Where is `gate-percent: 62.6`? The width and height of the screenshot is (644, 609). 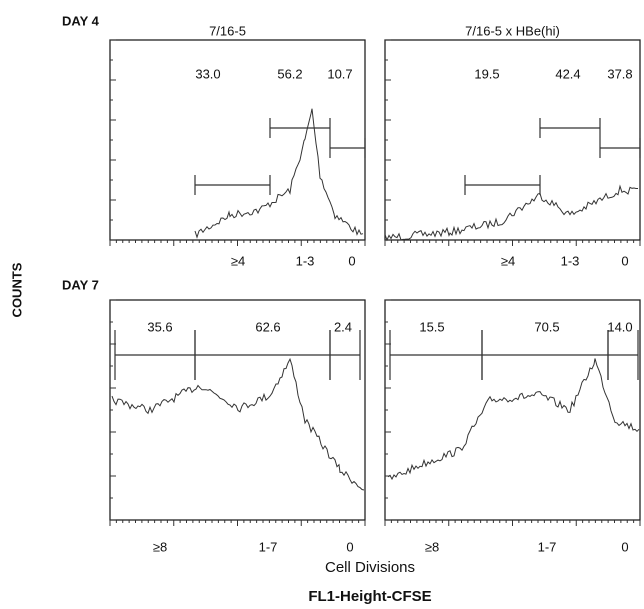
gate-percent: 62.6 is located at coordinates (267, 326).